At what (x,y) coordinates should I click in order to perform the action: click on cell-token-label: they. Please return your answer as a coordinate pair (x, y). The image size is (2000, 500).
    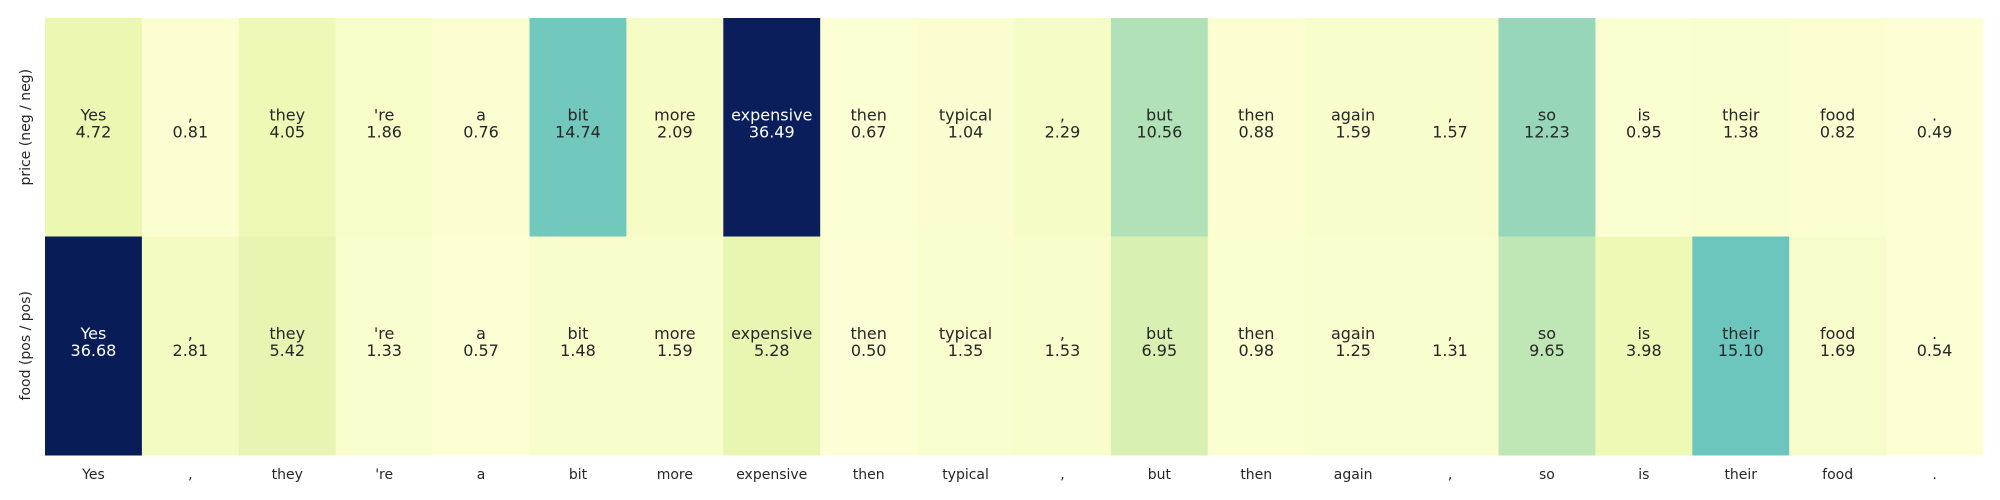
    Looking at the image, I should click on (287, 114).